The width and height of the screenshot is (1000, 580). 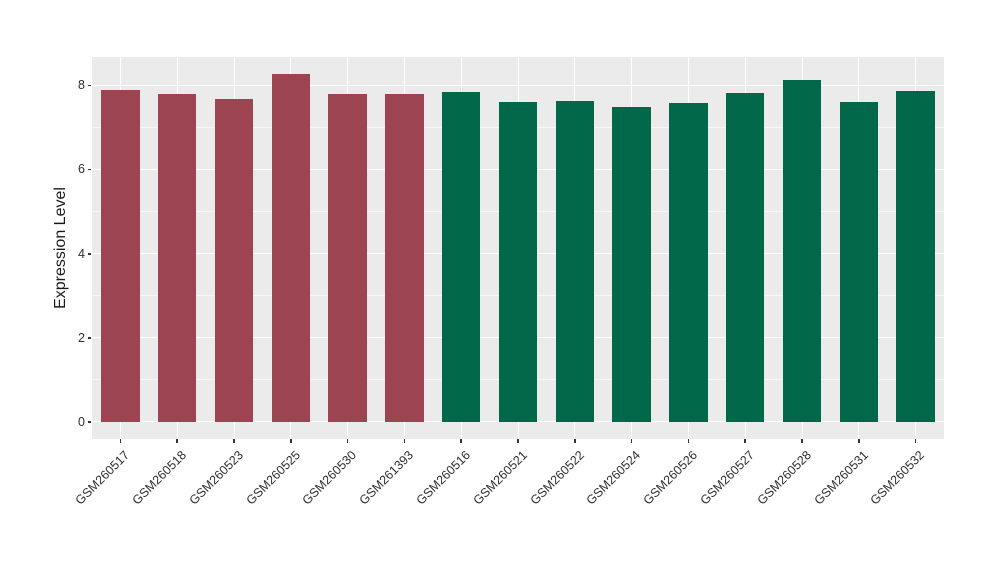 What do you see at coordinates (81, 421) in the screenshot?
I see `y-tick-label: 0` at bounding box center [81, 421].